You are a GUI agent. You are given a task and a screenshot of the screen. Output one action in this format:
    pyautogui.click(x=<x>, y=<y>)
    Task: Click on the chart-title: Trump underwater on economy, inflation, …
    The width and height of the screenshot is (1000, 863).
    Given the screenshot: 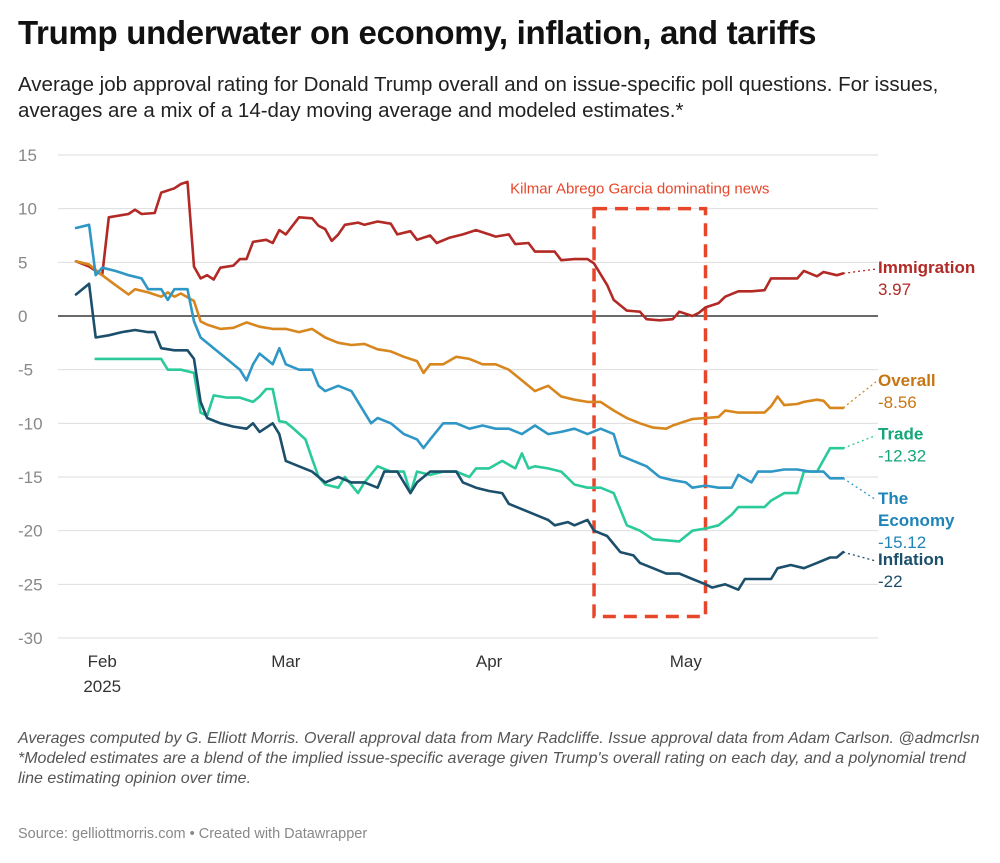 What is the action you would take?
    pyautogui.click(x=417, y=32)
    